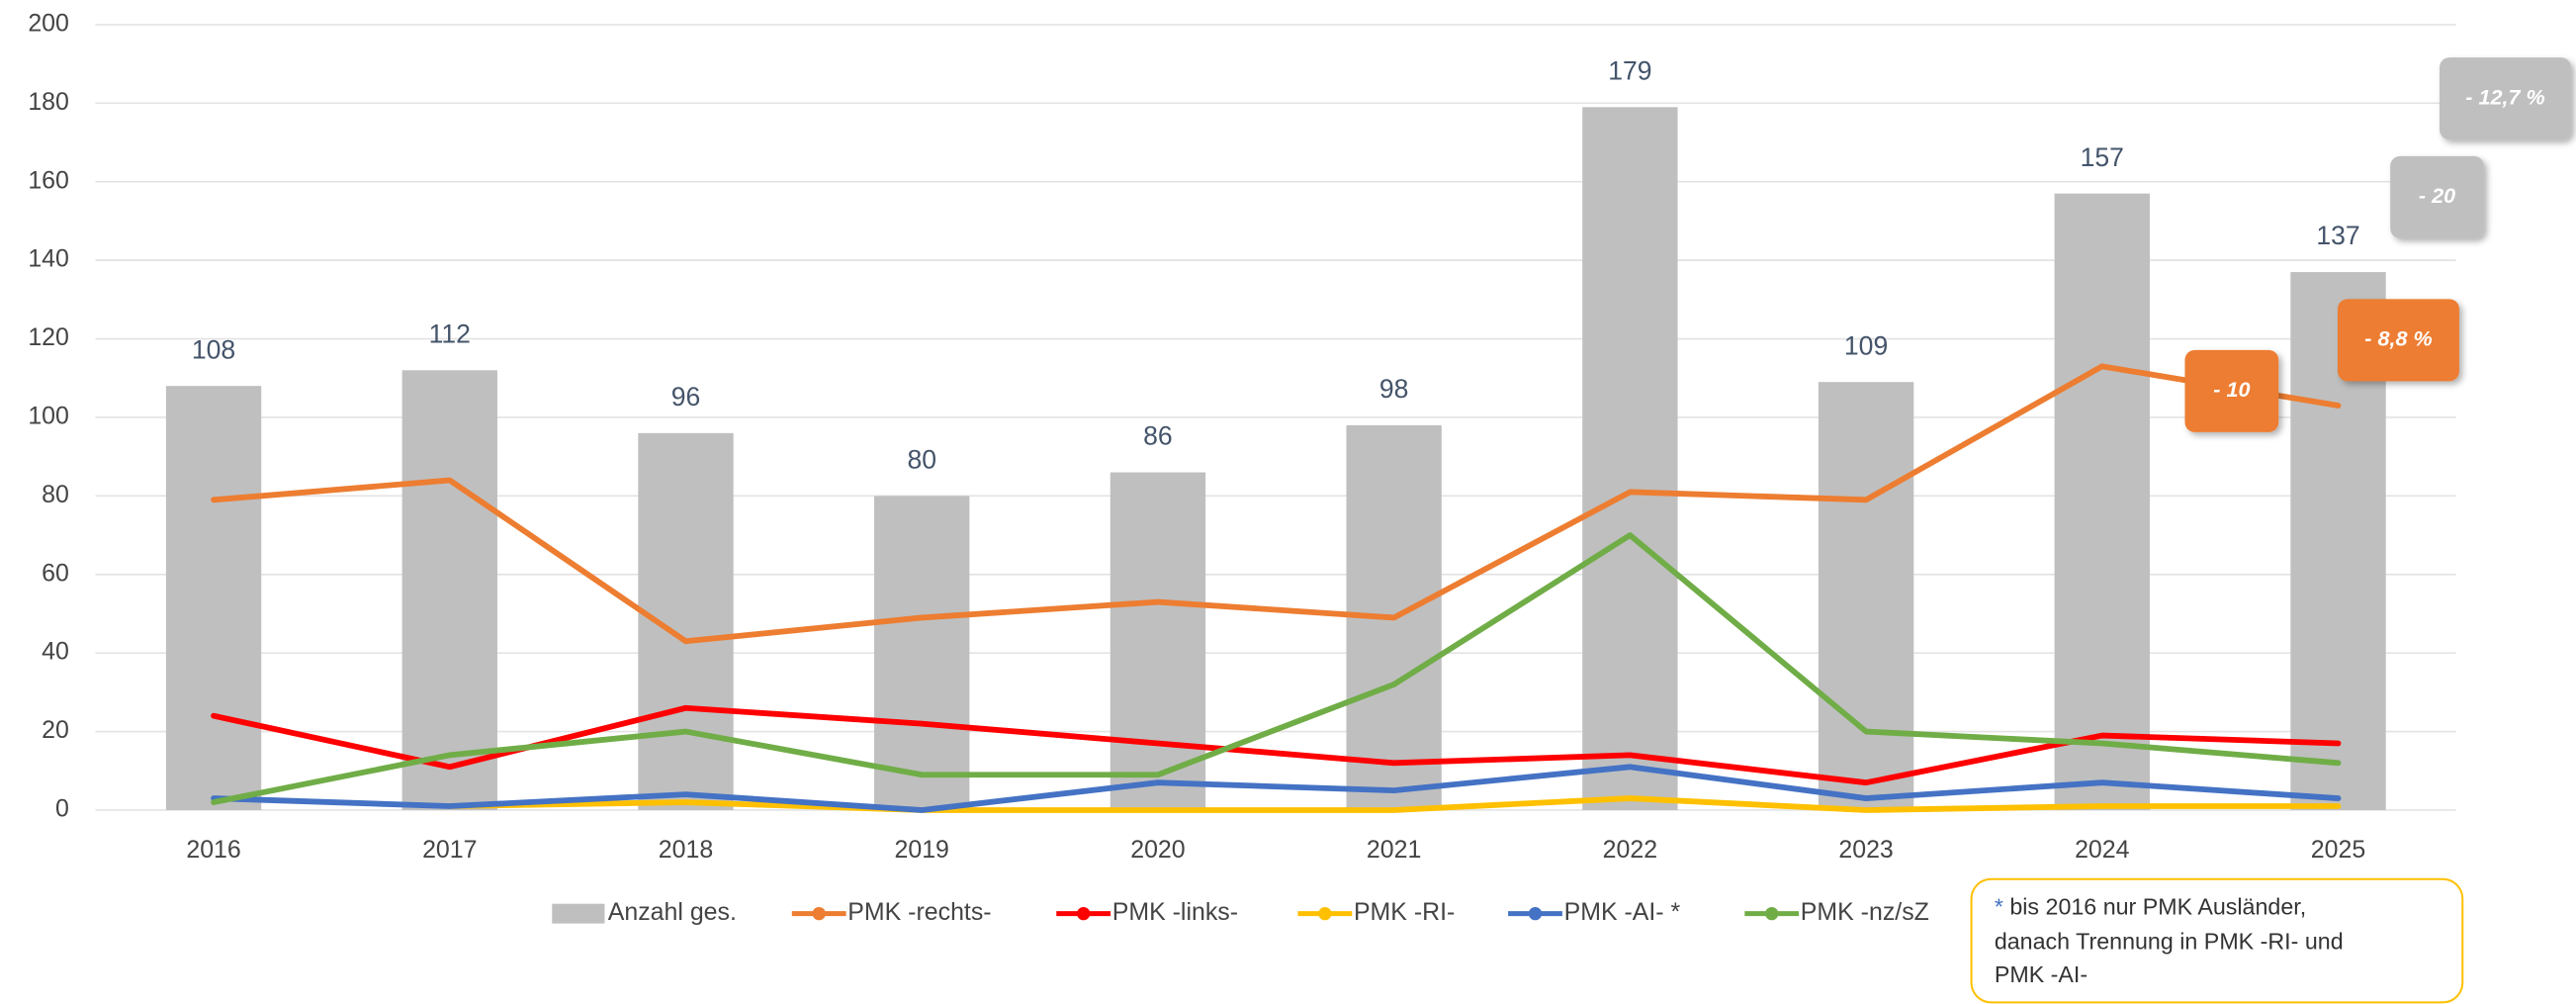 Image resolution: width=2576 pixels, height=1004 pixels. What do you see at coordinates (672, 912) in the screenshot?
I see `legend-label: Anzahl ges.` at bounding box center [672, 912].